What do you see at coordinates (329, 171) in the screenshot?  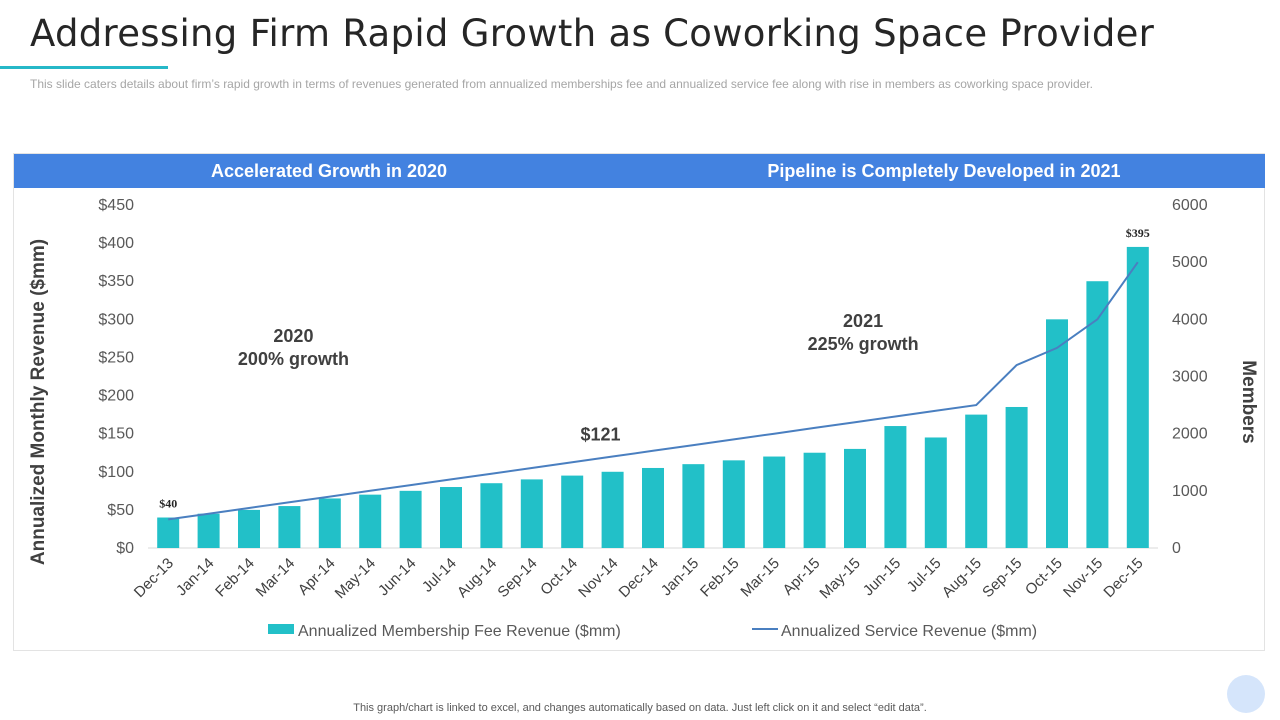 I see `banner-left-text: Accelerated Growth in 2020` at bounding box center [329, 171].